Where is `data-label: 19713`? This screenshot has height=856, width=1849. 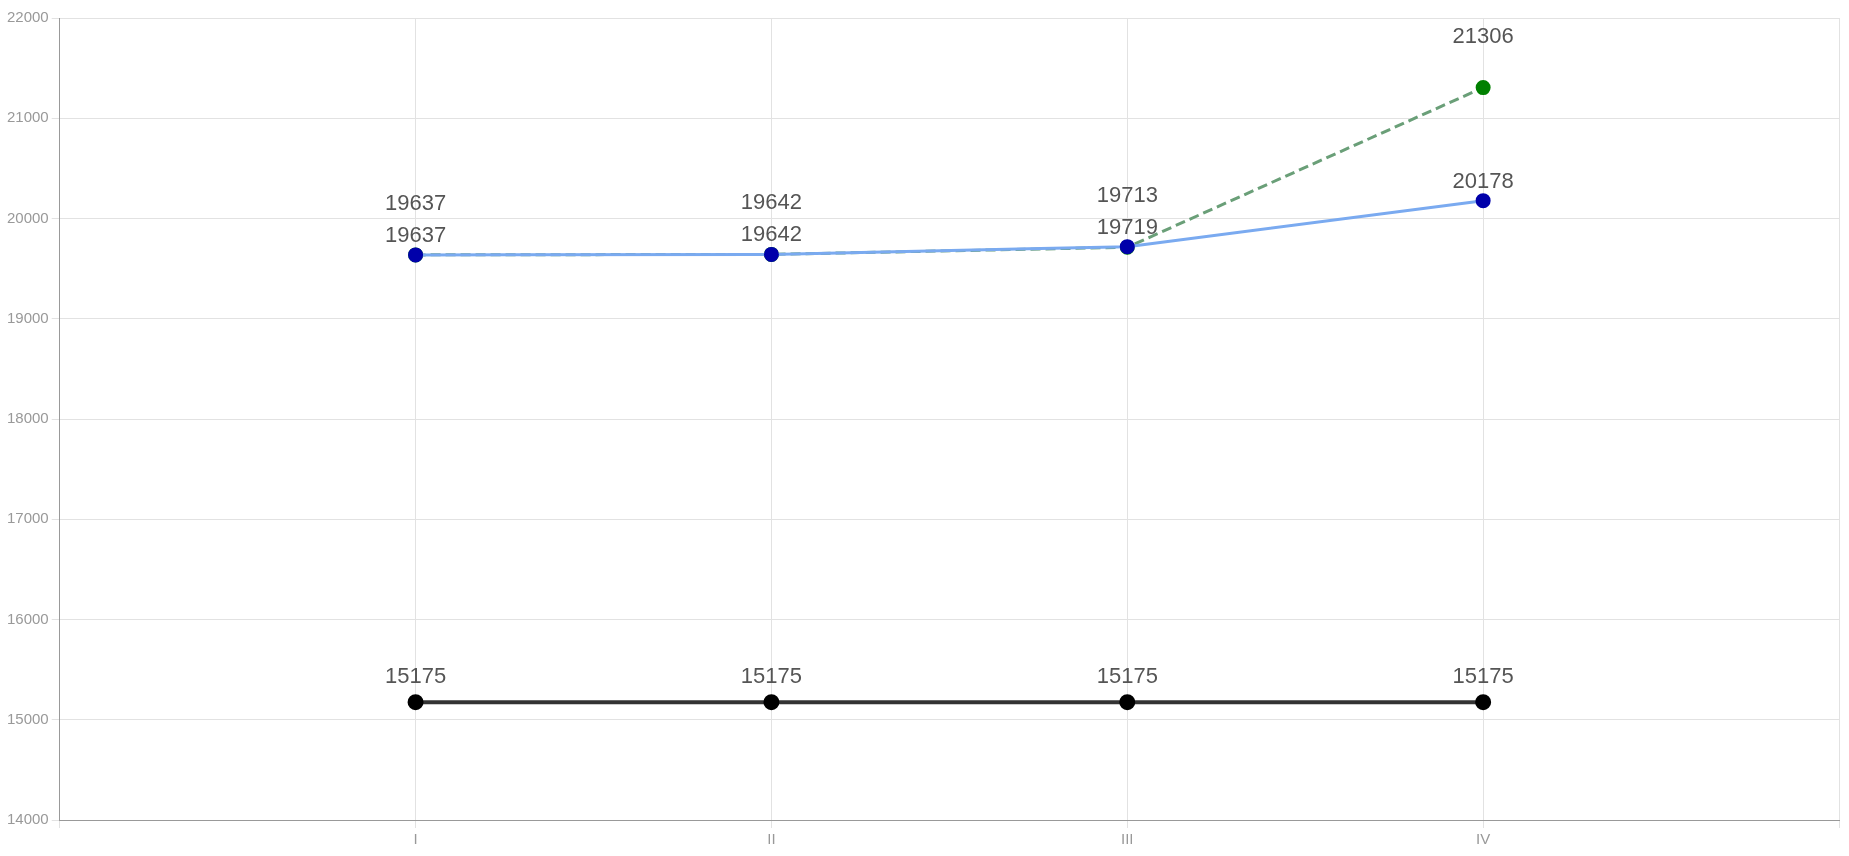 data-label: 19713 is located at coordinates (1127, 195).